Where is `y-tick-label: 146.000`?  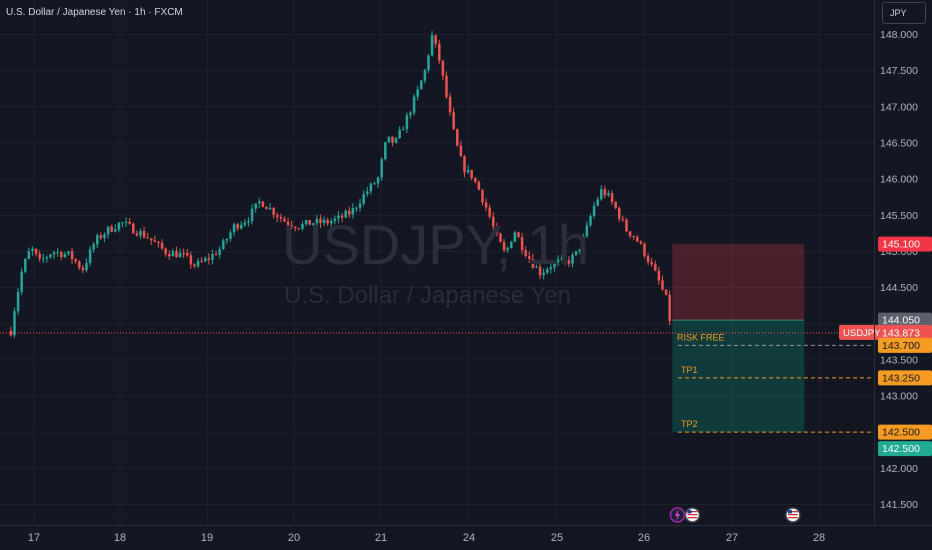 y-tick-label: 146.000 is located at coordinates (899, 180).